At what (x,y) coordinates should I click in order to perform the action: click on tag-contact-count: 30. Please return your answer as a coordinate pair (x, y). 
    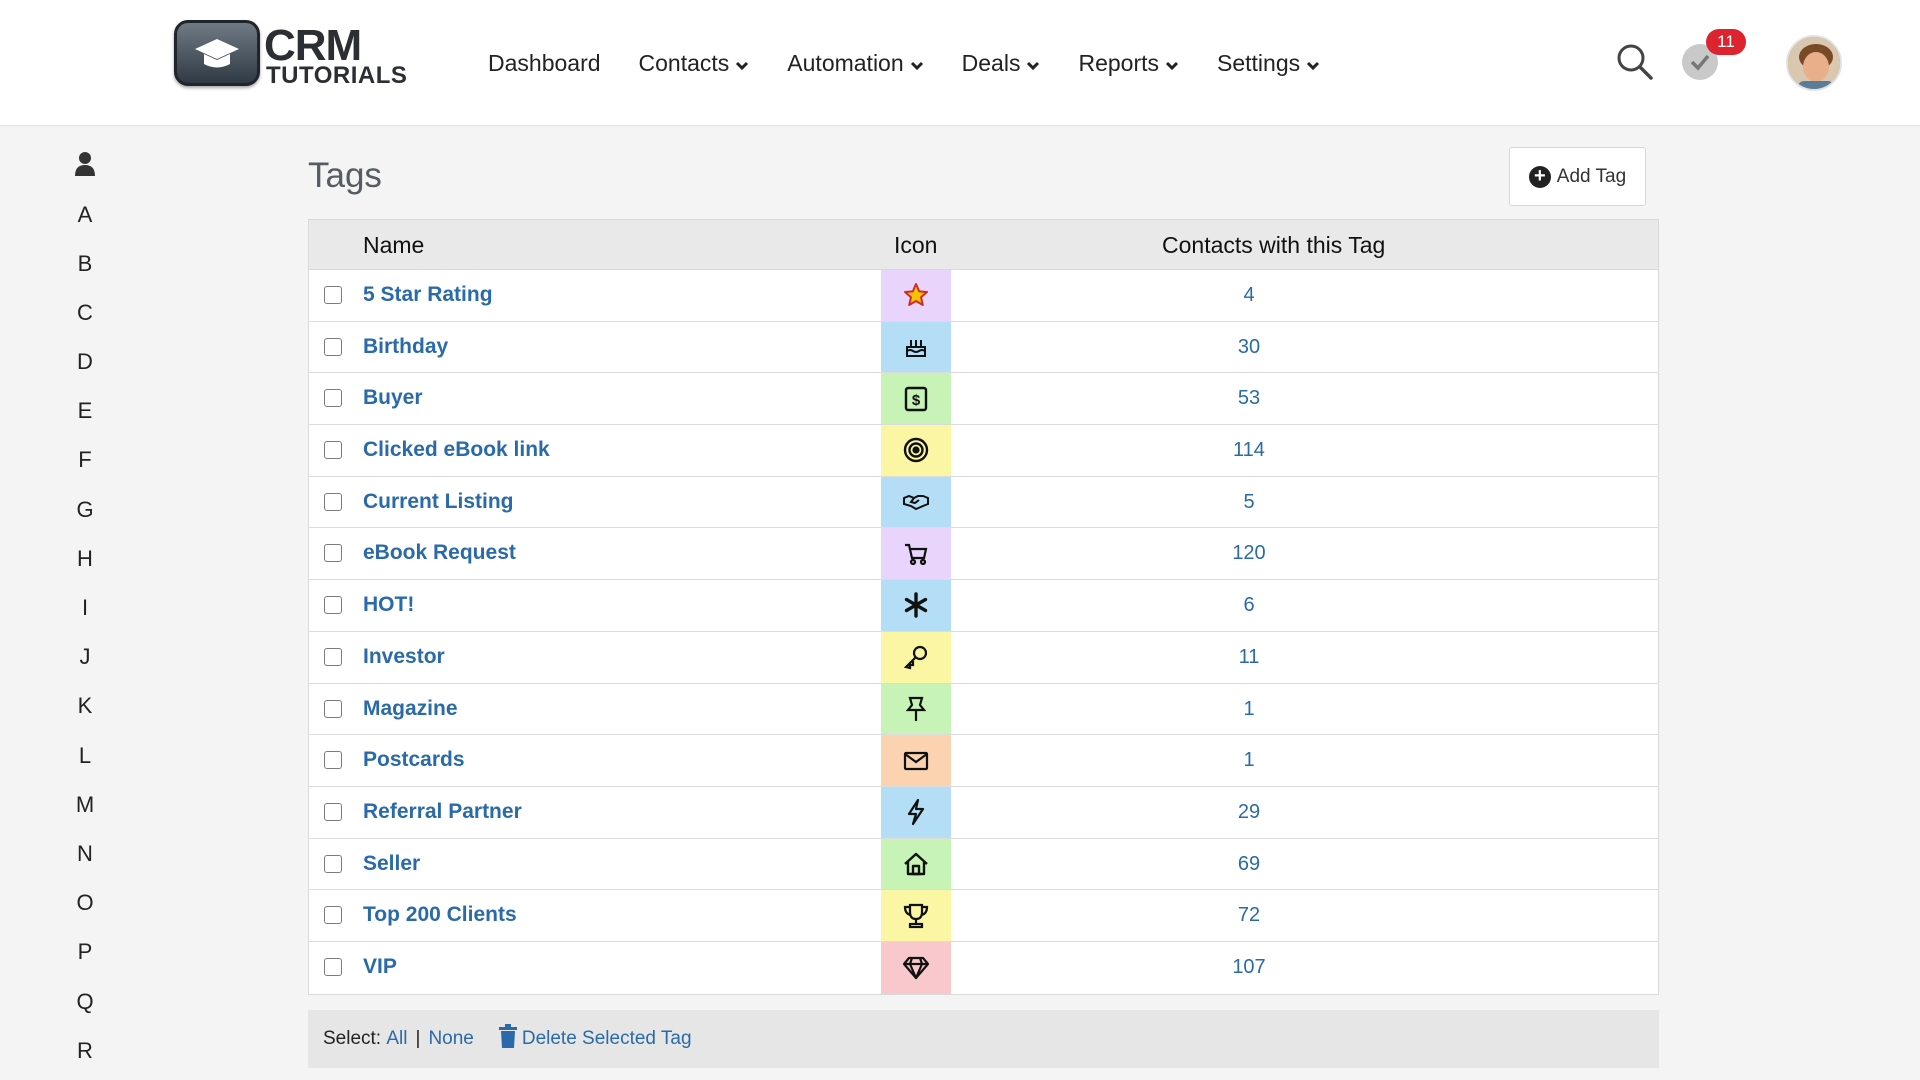
    Looking at the image, I should click on (1249, 346).